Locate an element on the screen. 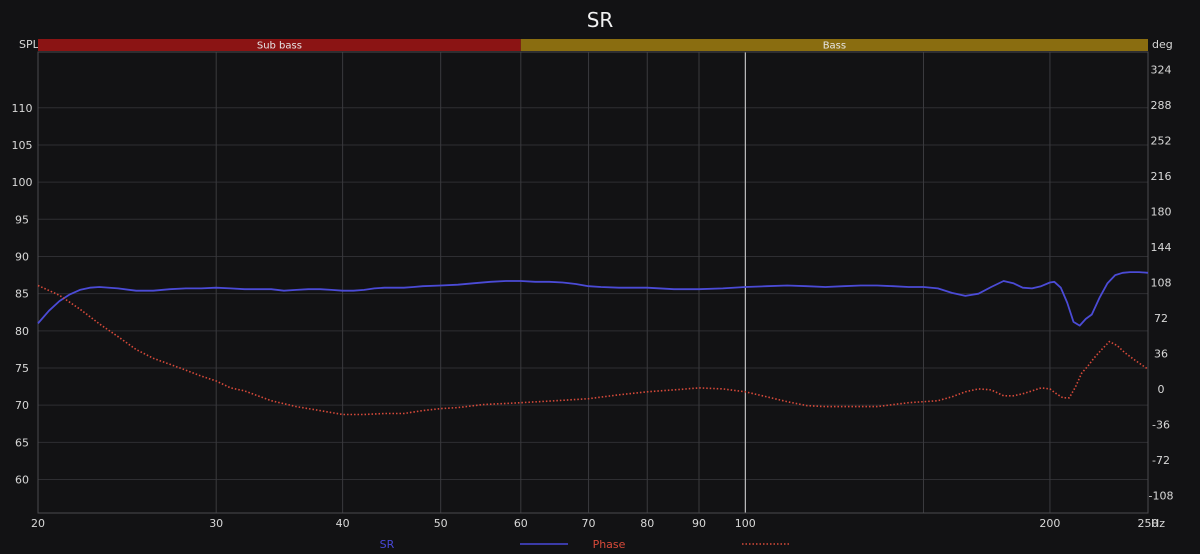  y-left-tick-80: 80 is located at coordinates (22, 331).